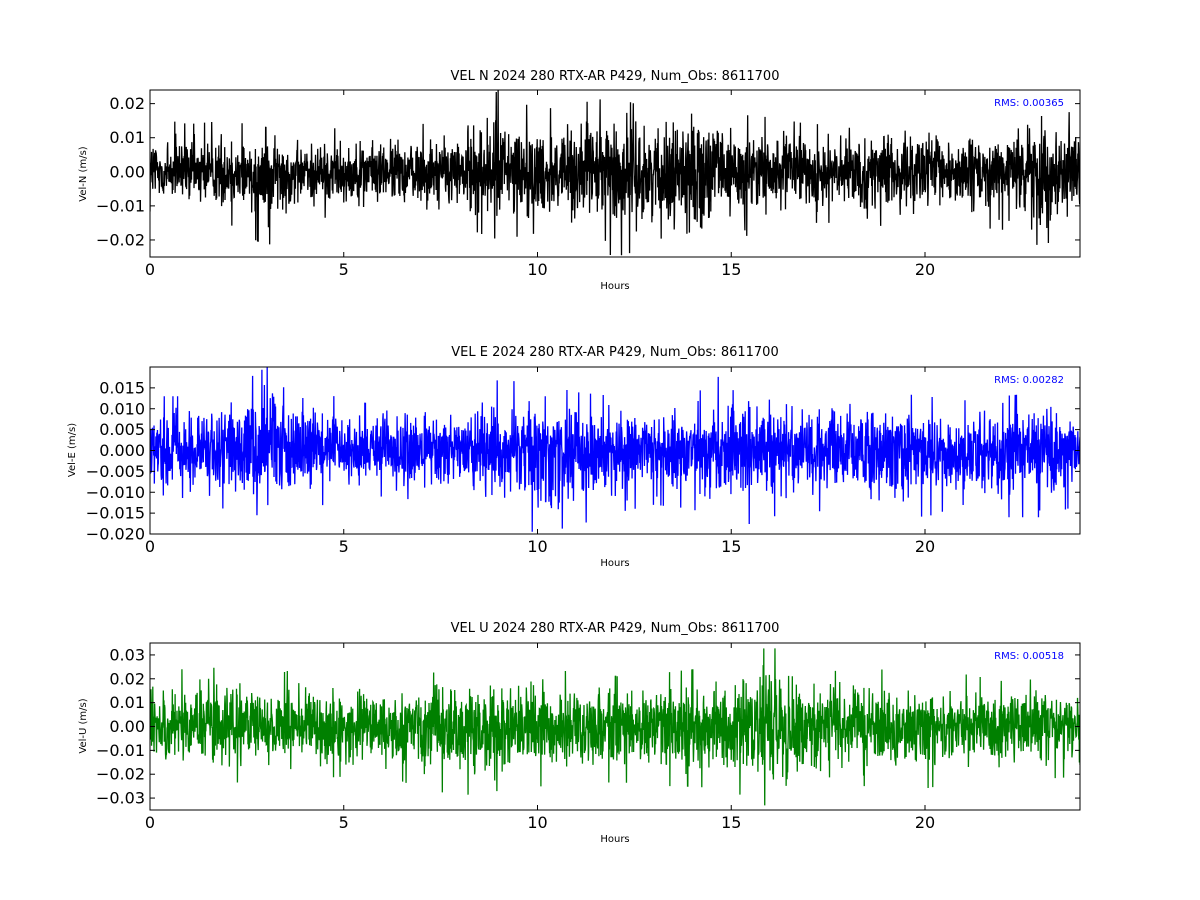 The image size is (1200, 900). Describe the element at coordinates (115, 534) in the screenshot. I see `y-tick-label: −0.020` at that location.